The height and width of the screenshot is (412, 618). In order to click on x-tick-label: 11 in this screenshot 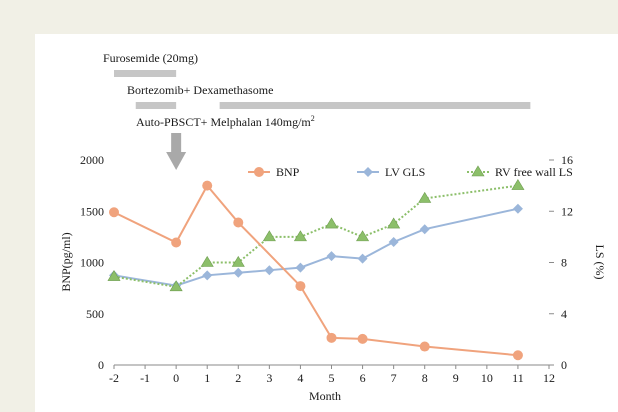, I will do `click(518, 378)`.